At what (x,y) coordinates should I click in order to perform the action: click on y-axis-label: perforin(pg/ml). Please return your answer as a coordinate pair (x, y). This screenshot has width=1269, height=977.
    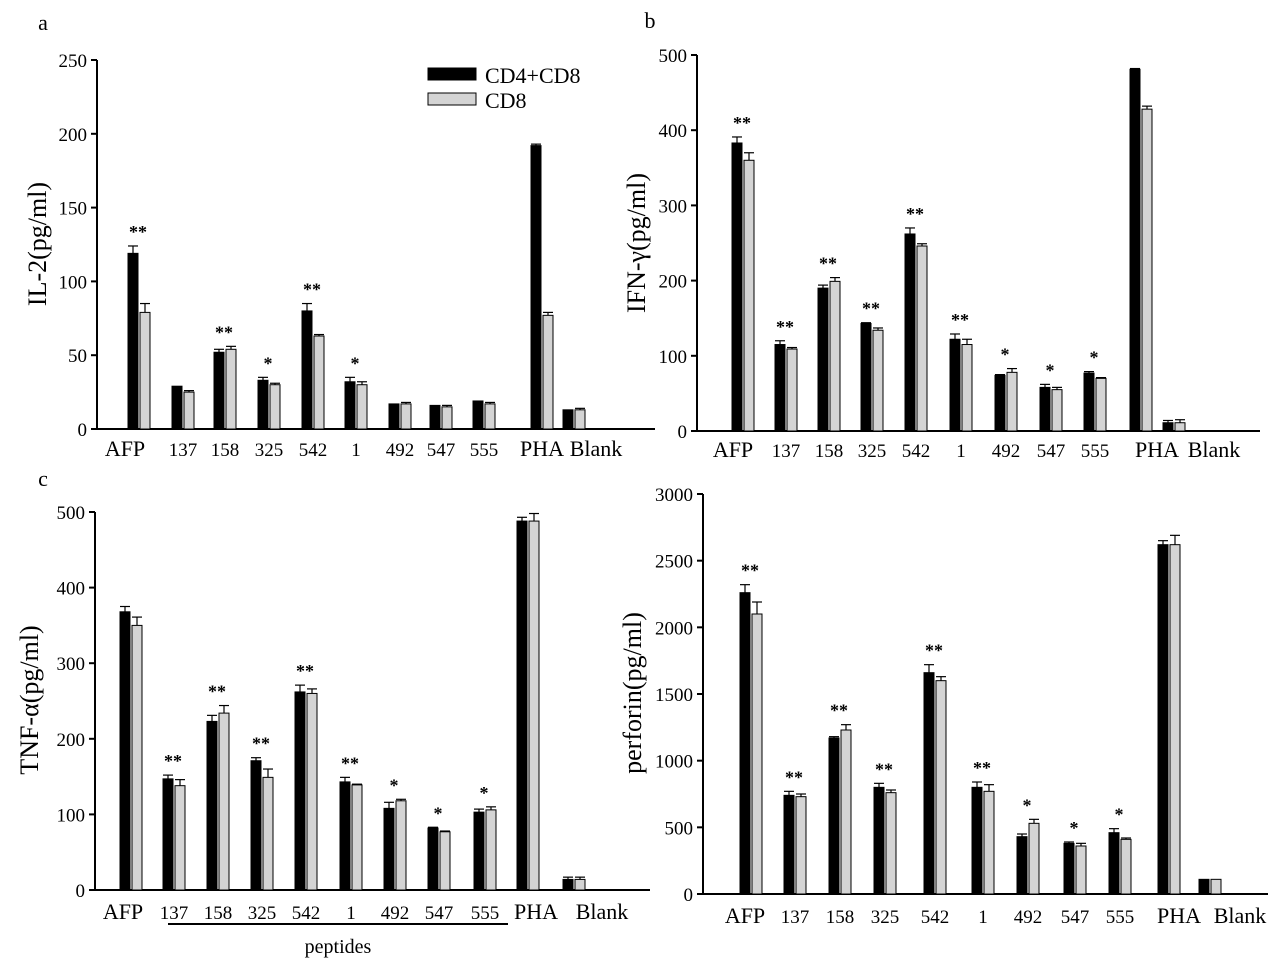
    Looking at the image, I should click on (632, 693).